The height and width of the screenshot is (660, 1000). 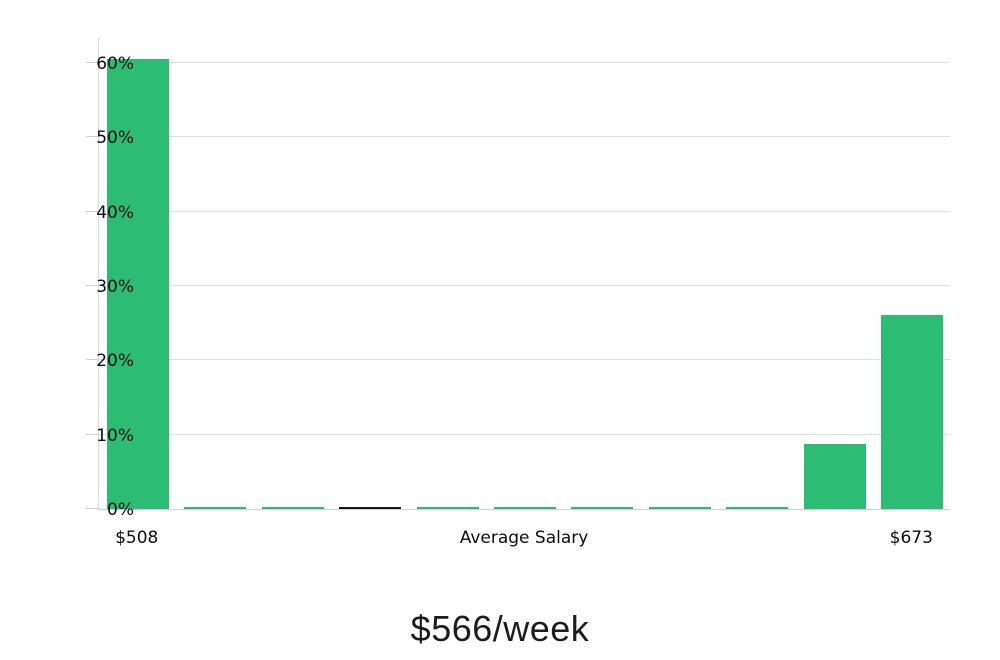 I want to click on bar-average-highlight, so click(x=370, y=507).